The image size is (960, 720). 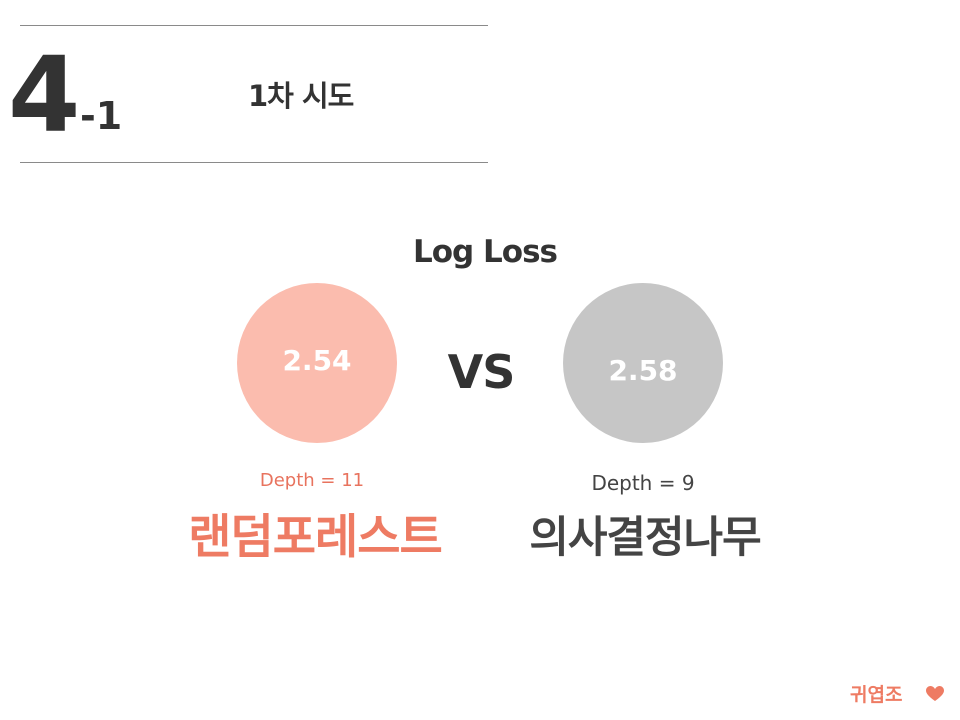 What do you see at coordinates (254, 162) in the screenshot?
I see `header-bottom-rule` at bounding box center [254, 162].